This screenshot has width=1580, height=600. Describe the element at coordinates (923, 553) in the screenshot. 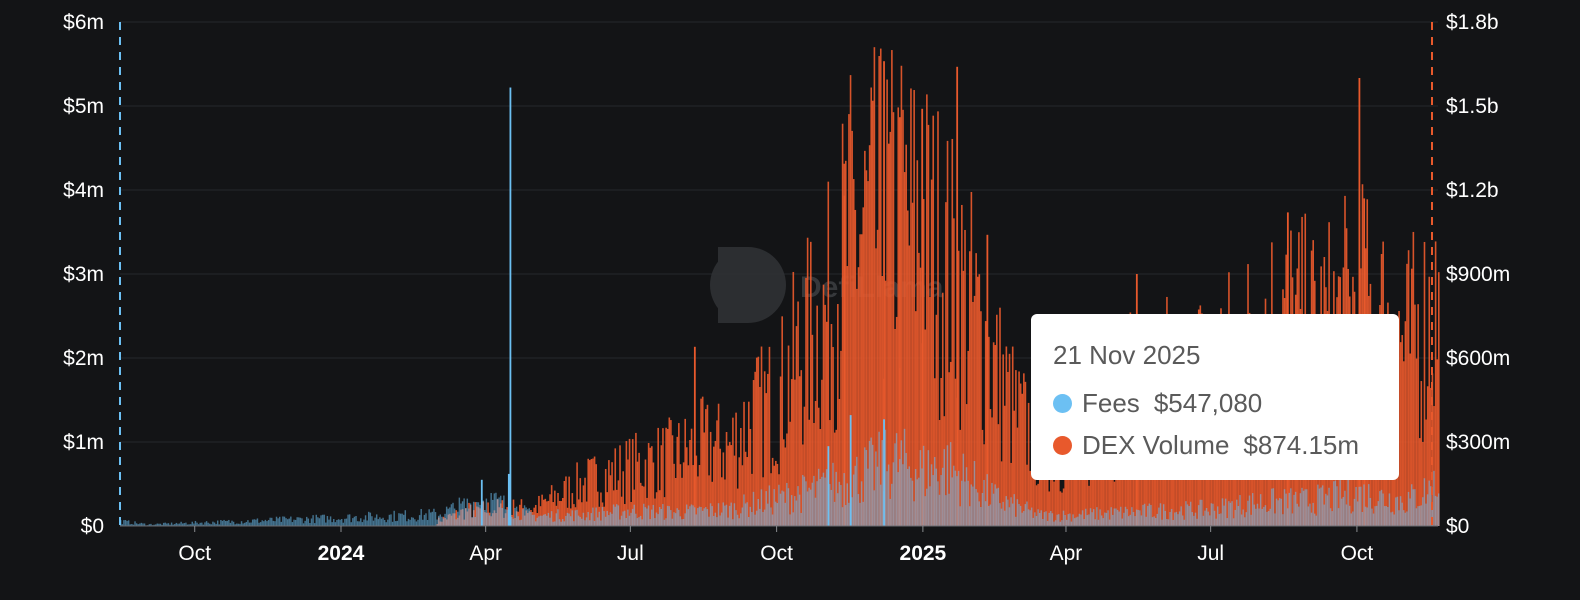

I see `x-tick-label: 2025` at that location.